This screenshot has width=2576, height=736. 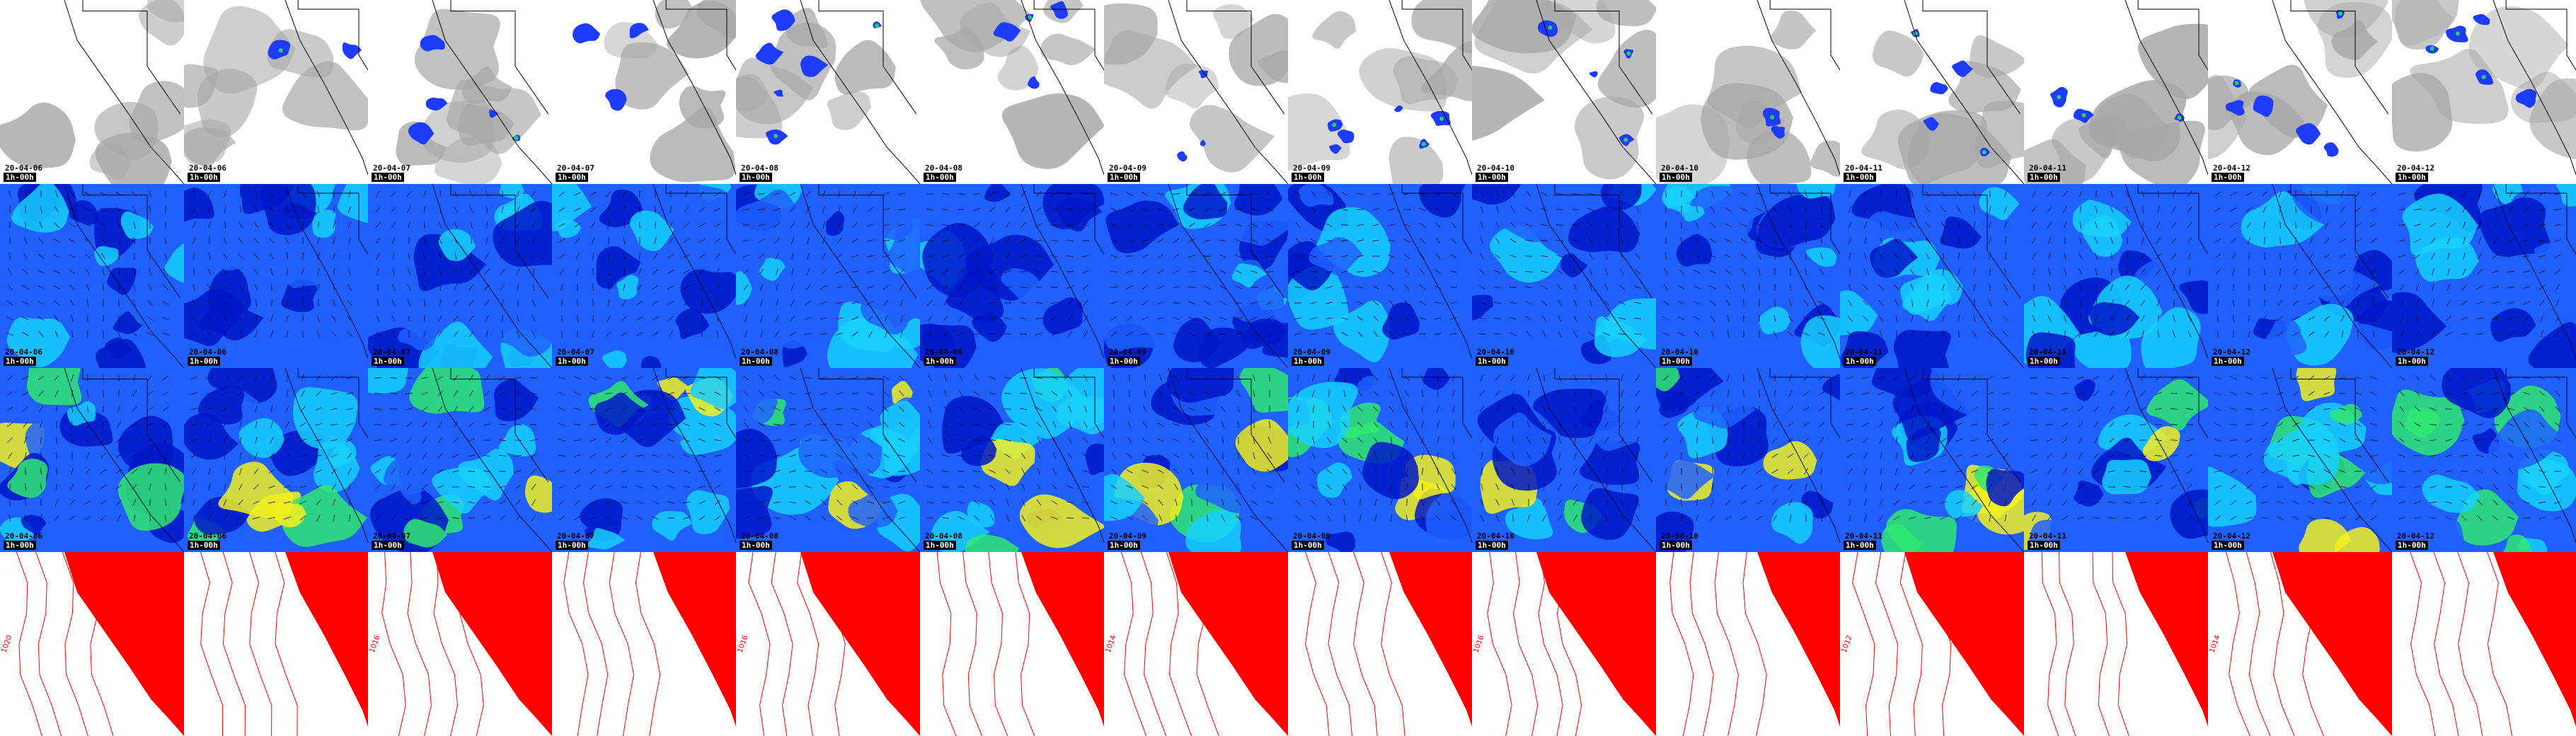 I want to click on wind-upper-tile: 20-04-12 1h-00h, so click(x=2300, y=460).